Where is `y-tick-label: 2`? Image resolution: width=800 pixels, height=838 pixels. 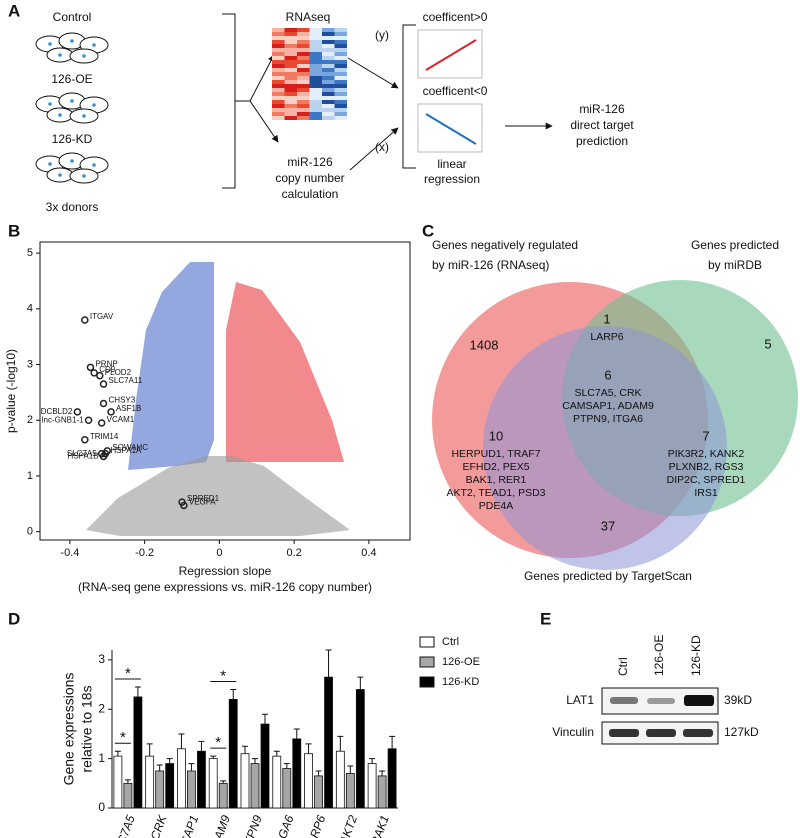 y-tick-label: 2 is located at coordinates (101, 708).